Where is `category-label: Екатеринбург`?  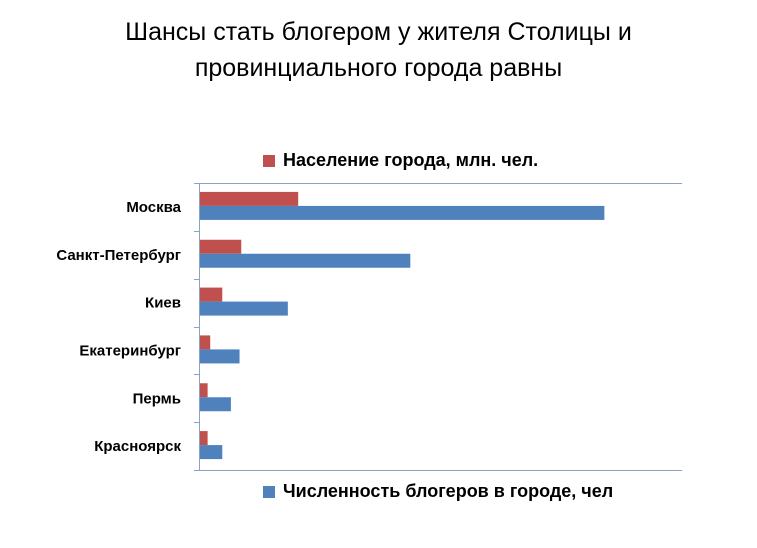
category-label: Екатеринбург is located at coordinates (130, 350).